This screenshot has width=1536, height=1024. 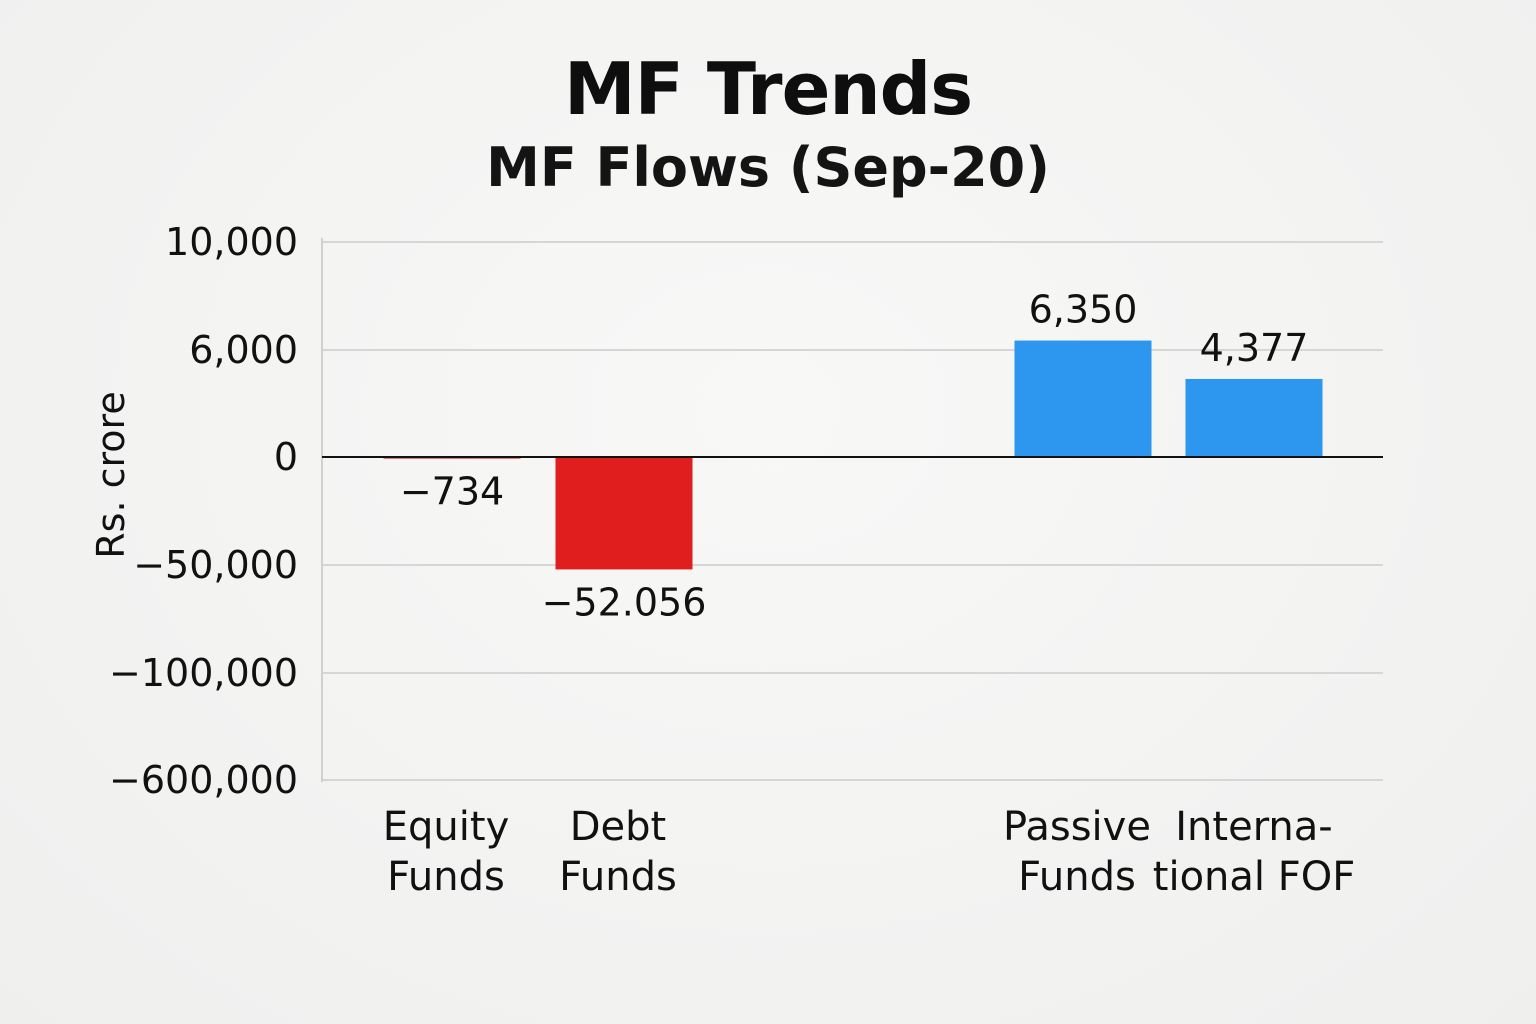 I want to click on x-category-label: tional FOF, so click(x=1254, y=877).